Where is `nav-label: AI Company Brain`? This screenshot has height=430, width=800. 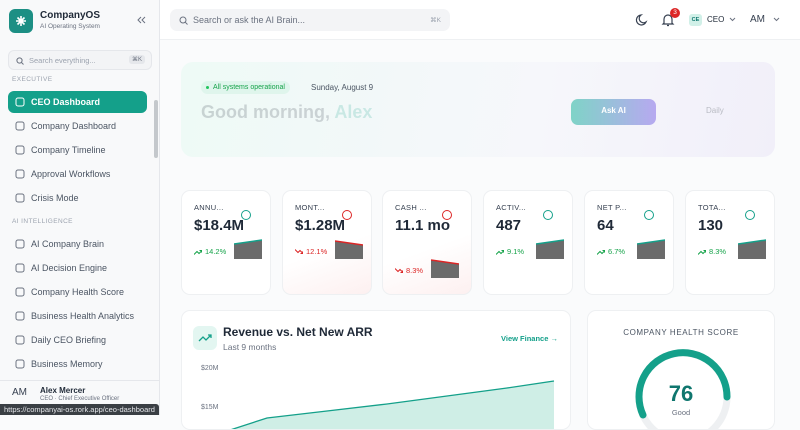 nav-label: AI Company Brain is located at coordinates (68, 244).